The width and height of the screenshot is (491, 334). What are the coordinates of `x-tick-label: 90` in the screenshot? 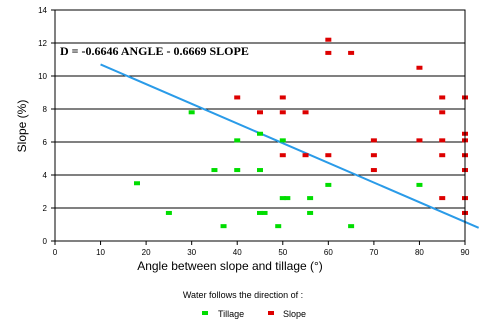 It's located at (465, 252).